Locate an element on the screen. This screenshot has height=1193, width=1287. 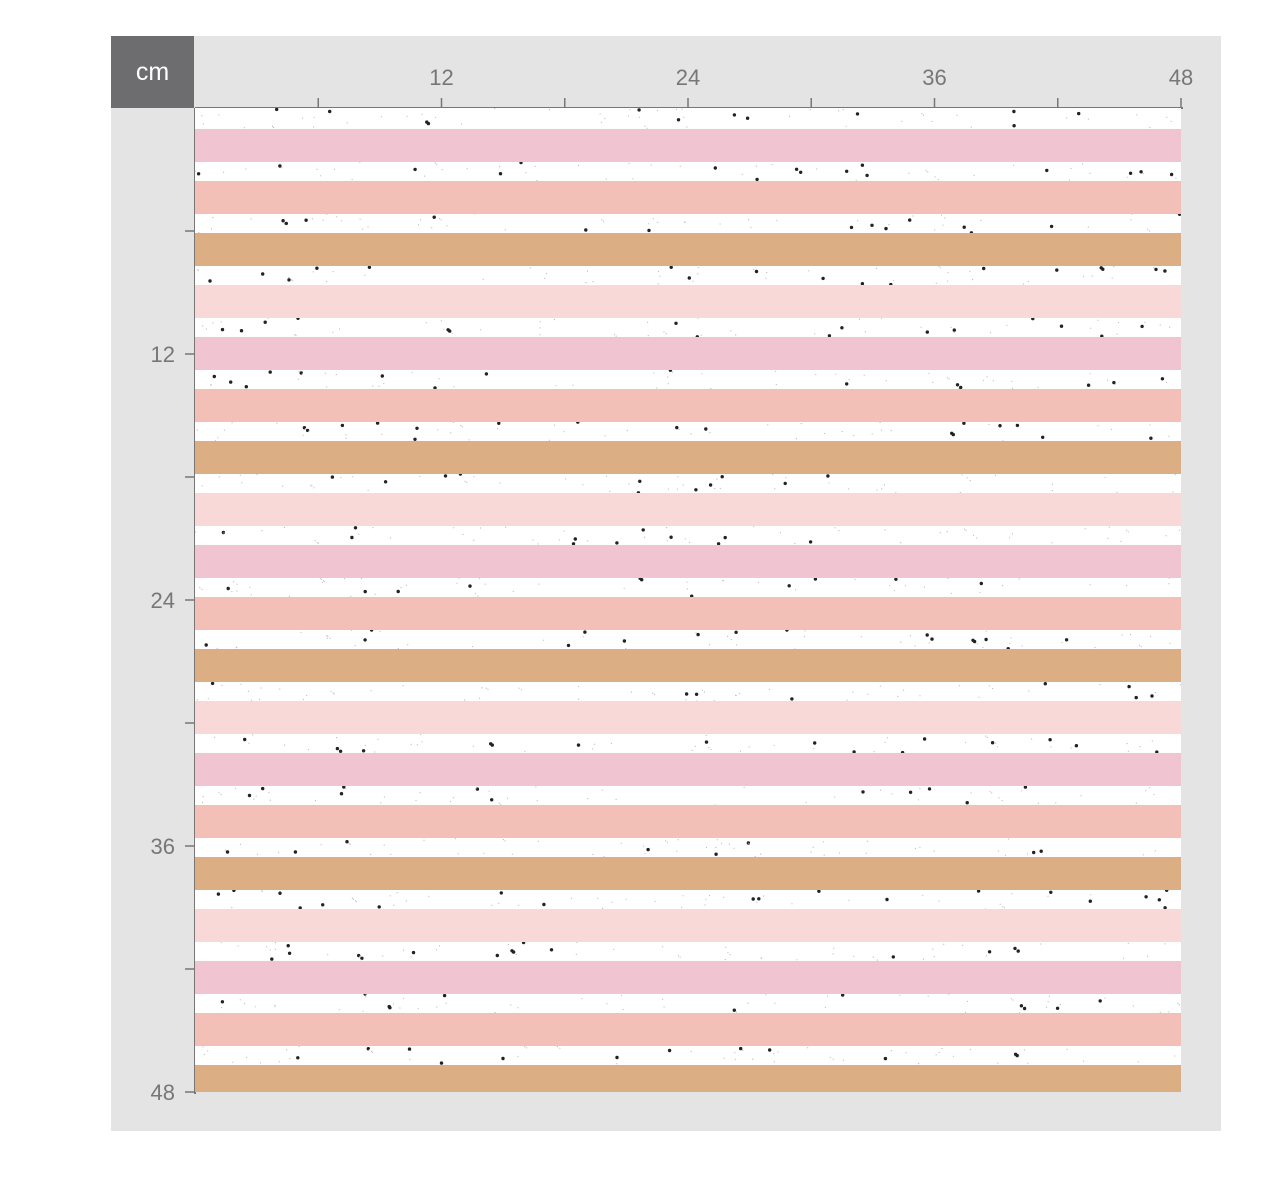
vertical-ruler: 12 24 36 48 is located at coordinates (173, 606).